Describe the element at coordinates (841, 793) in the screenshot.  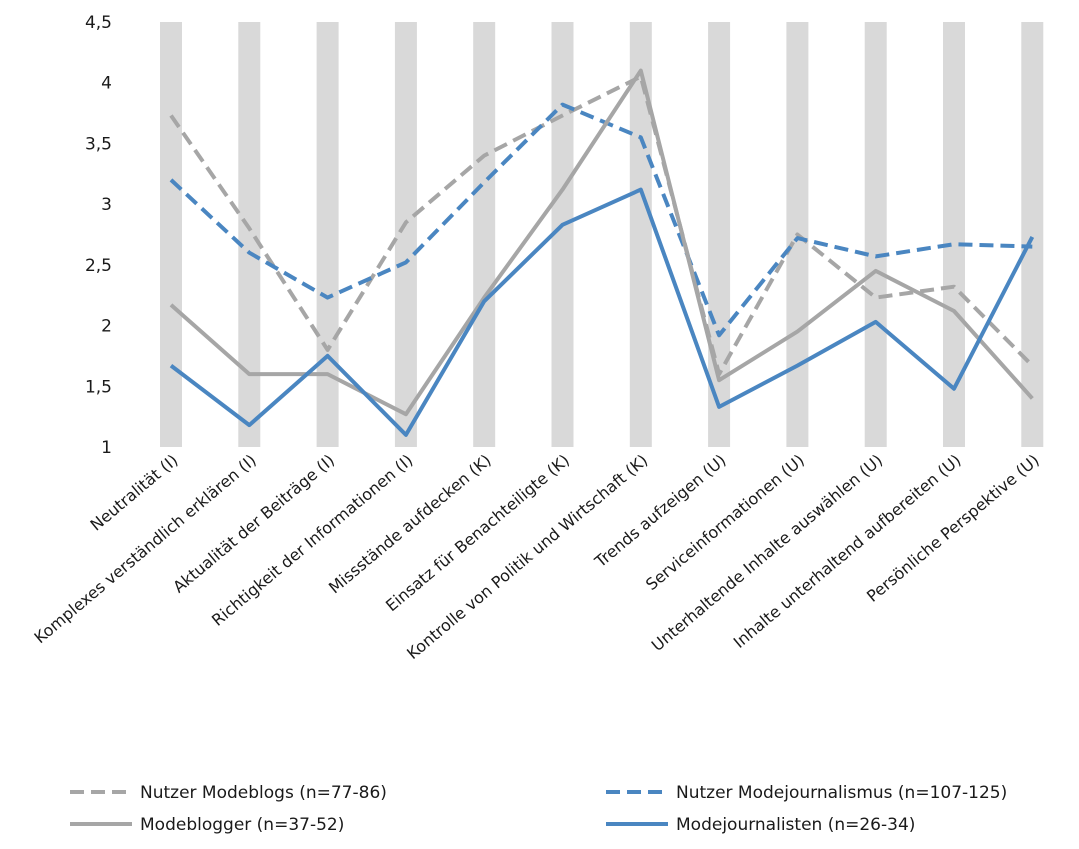
I see `legend-label: Nutzer Modejournalismus (n=107-125)` at that location.